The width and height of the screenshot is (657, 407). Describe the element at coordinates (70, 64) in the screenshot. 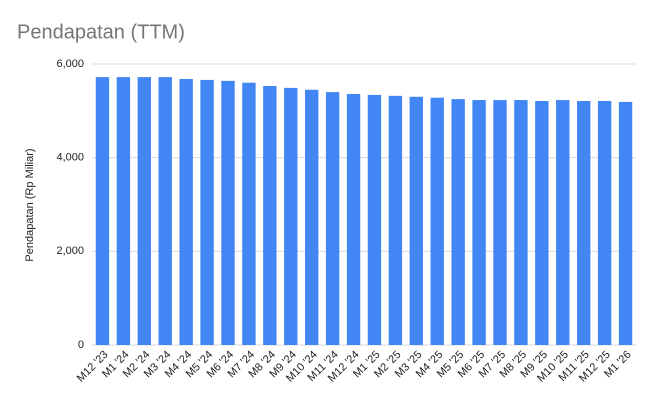

I see `y-tick-label: 6,000` at that location.